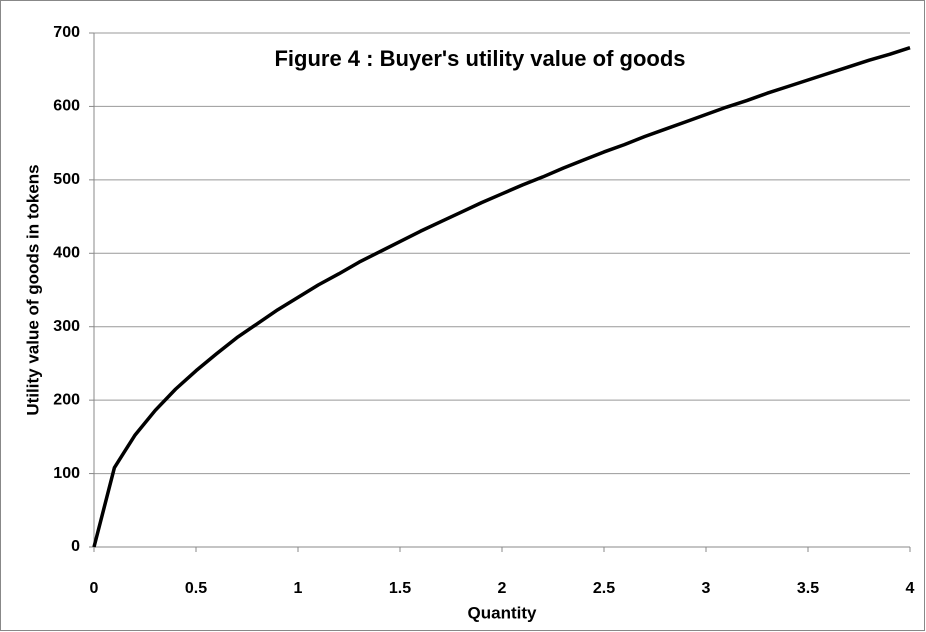 This screenshot has height=632, width=926. Describe the element at coordinates (502, 588) in the screenshot. I see `x-tick-label: 2` at that location.